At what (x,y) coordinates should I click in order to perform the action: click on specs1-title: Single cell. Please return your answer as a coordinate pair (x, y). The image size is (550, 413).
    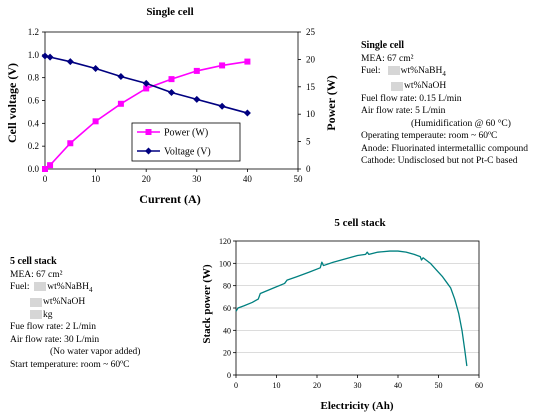
    Looking at the image, I should click on (383, 45).